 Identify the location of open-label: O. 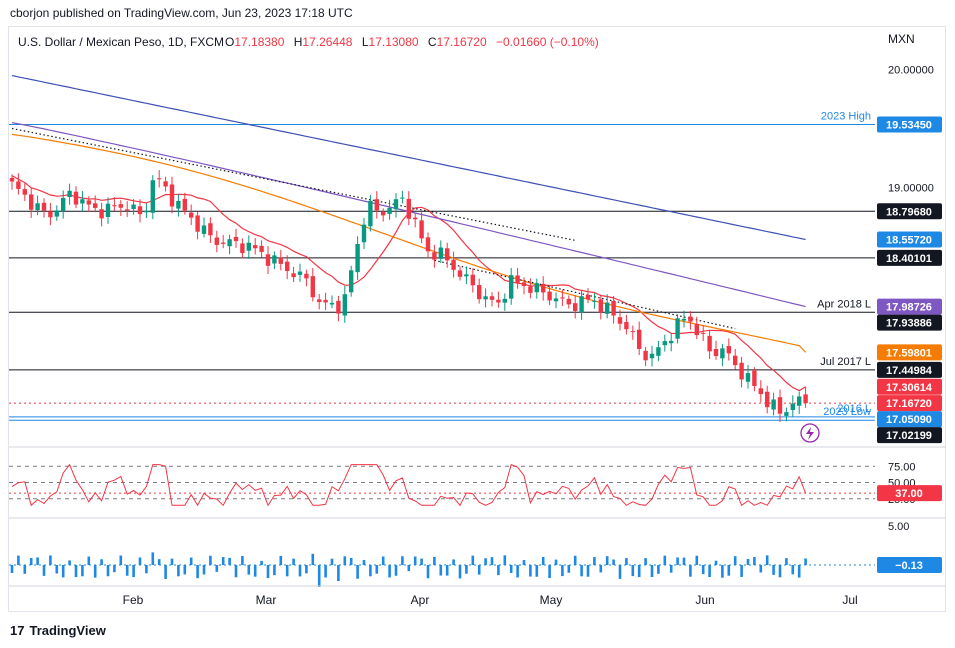
(229, 42).